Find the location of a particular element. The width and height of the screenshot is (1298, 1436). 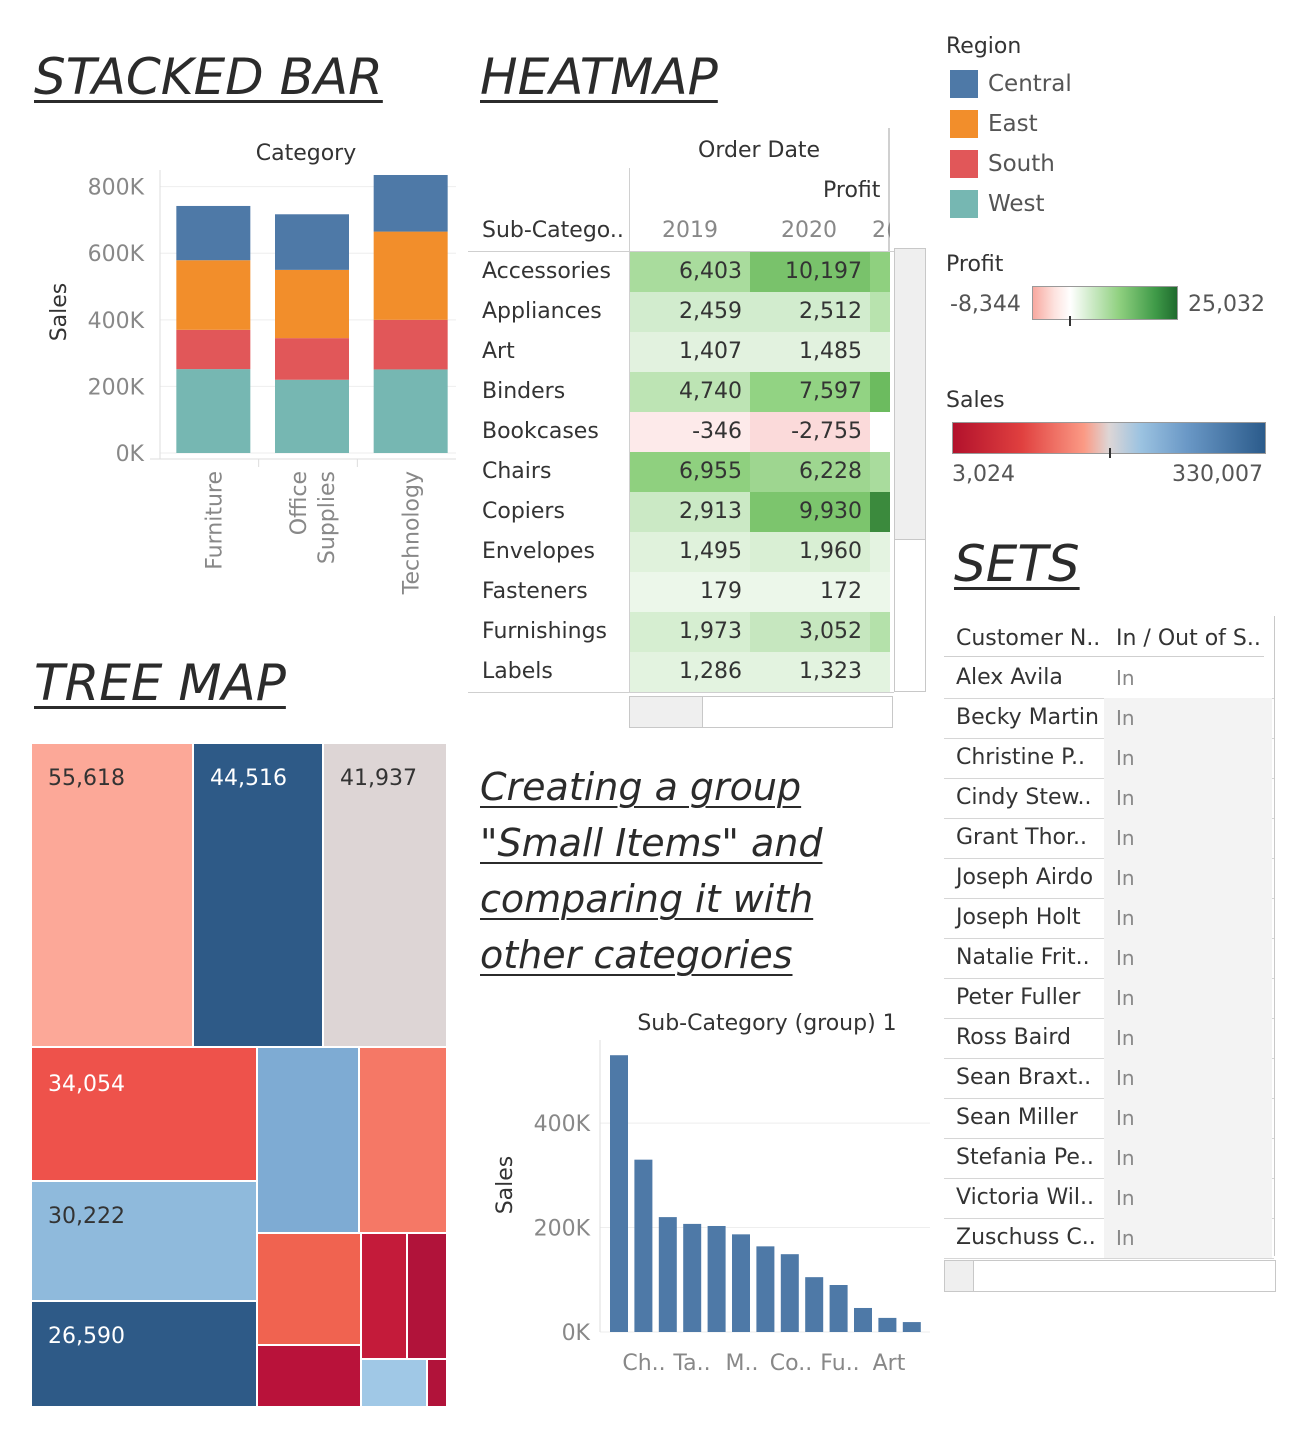

sets-row: Becky Martin In is located at coordinates (1109, 718).